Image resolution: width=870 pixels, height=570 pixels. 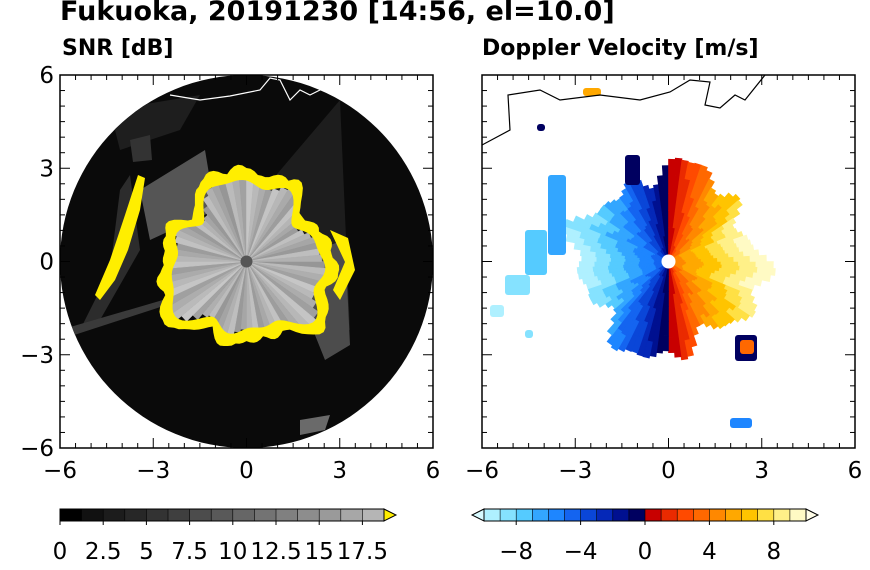 I want to click on x-tick-label: 0, so click(x=668, y=471).